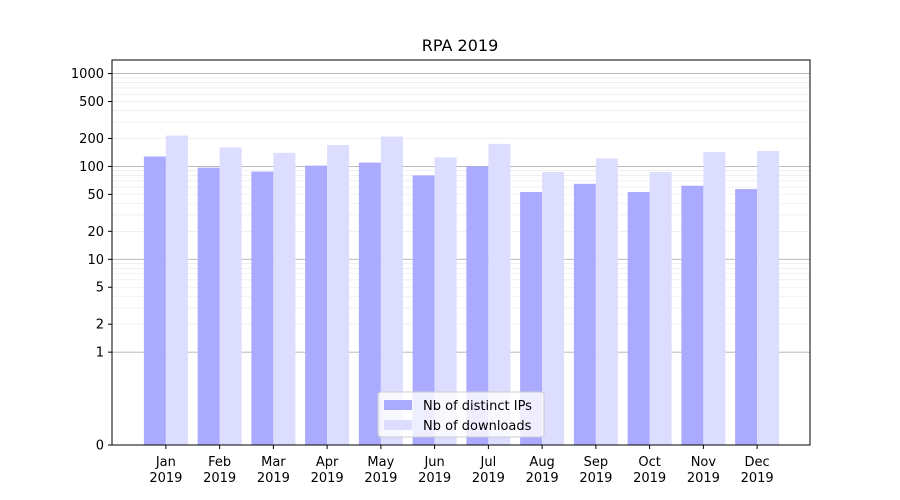 The height and width of the screenshot is (500, 900). What do you see at coordinates (477, 406) in the screenshot?
I see `legend-label: Nb of distinct IPs` at bounding box center [477, 406].